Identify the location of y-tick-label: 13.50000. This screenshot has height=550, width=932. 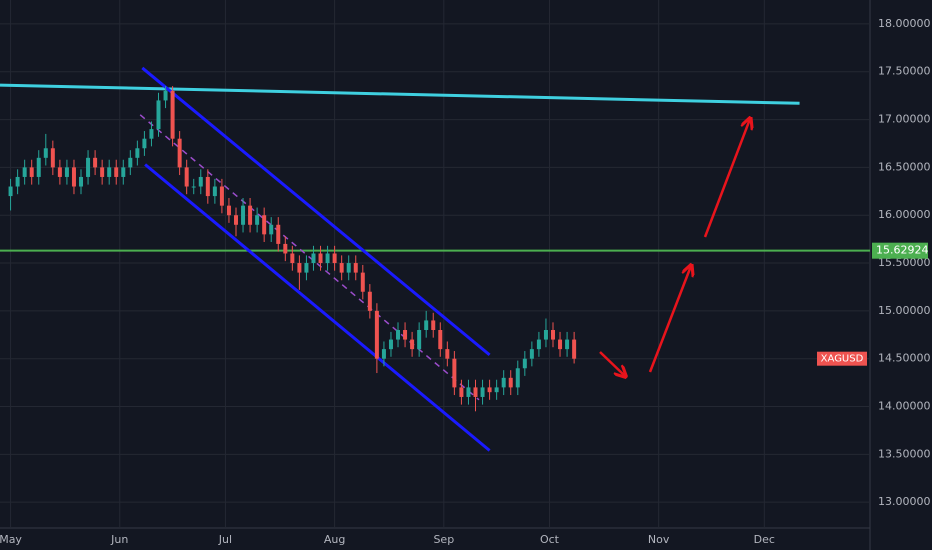
(904, 453).